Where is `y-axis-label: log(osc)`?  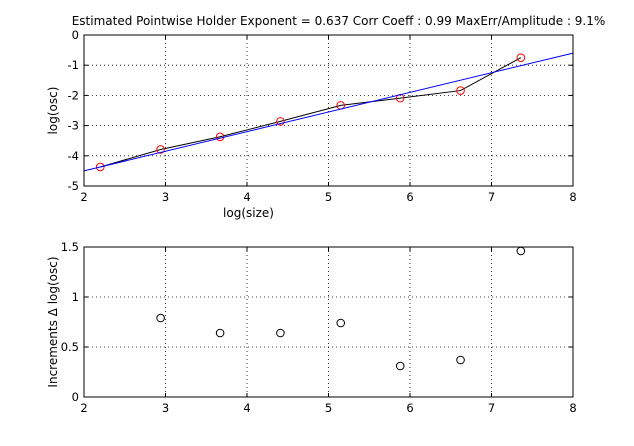 y-axis-label: log(osc) is located at coordinates (53, 111).